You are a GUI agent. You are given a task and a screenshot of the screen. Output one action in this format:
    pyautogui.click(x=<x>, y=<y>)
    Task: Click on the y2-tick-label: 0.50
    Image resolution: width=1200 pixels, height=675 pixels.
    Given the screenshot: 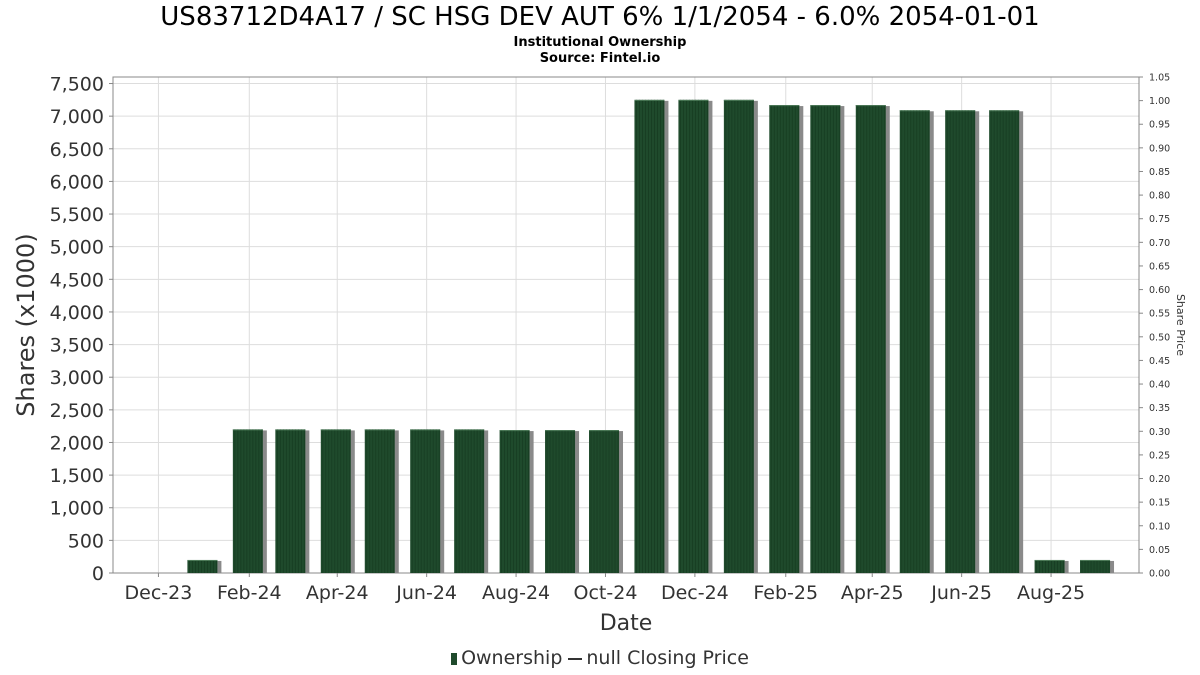 What is the action you would take?
    pyautogui.click(x=1159, y=337)
    